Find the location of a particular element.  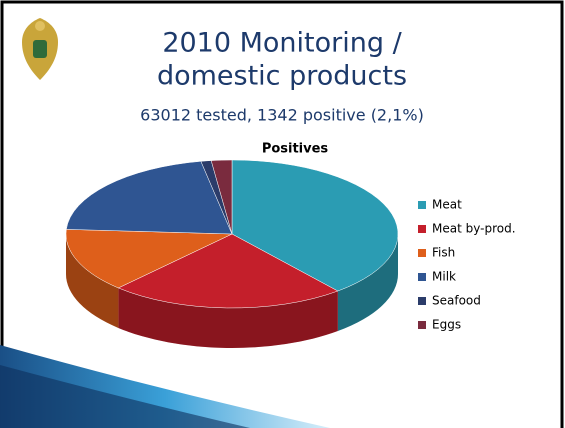

legend-label: Eggs is located at coordinates (446, 325).